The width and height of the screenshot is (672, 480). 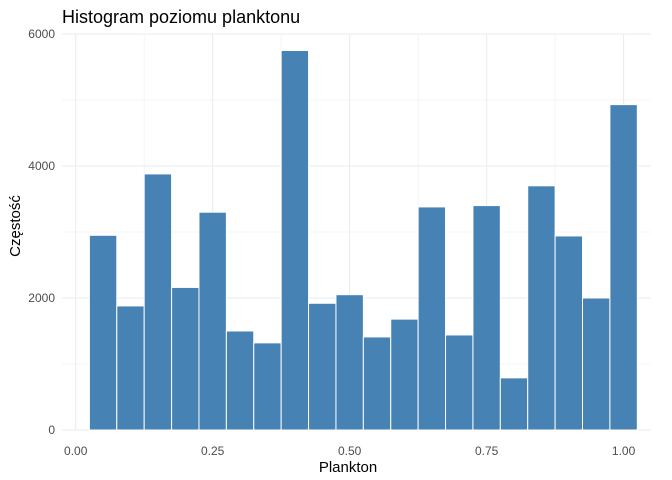 What do you see at coordinates (41, 232) in the screenshot?
I see `y-axis-ticks: 0 2000 4000 6000` at bounding box center [41, 232].